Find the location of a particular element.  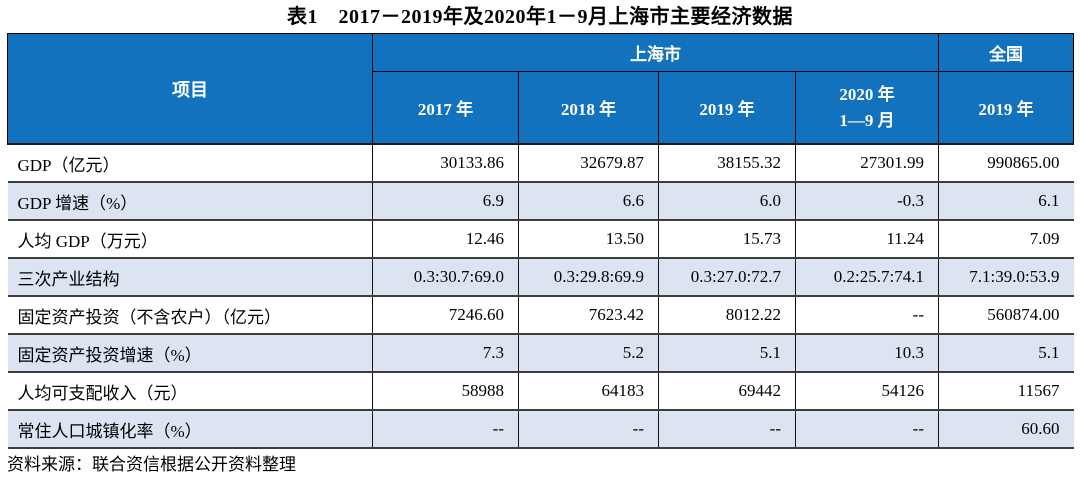

cell-2020: 0.2:25.7:74.1 is located at coordinates (867, 277).